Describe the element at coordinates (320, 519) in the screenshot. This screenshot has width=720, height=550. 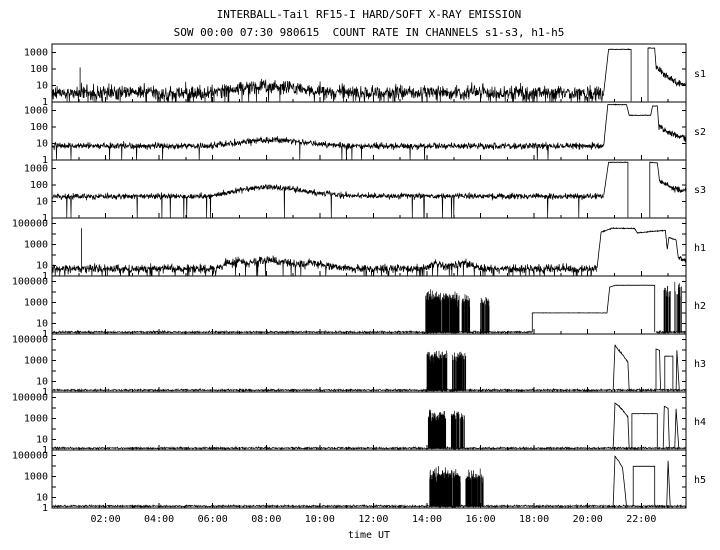
I see `xtick-10:00: 10:00` at that location.